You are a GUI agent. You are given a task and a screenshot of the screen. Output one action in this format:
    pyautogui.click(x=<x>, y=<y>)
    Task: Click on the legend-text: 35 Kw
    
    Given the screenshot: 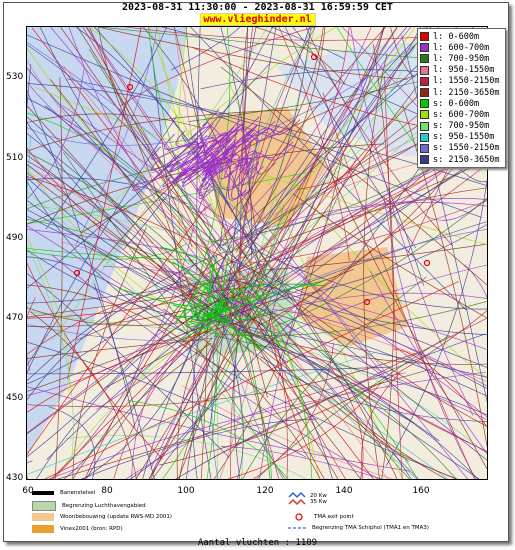 What is the action you would take?
    pyautogui.click(x=318, y=502)
    